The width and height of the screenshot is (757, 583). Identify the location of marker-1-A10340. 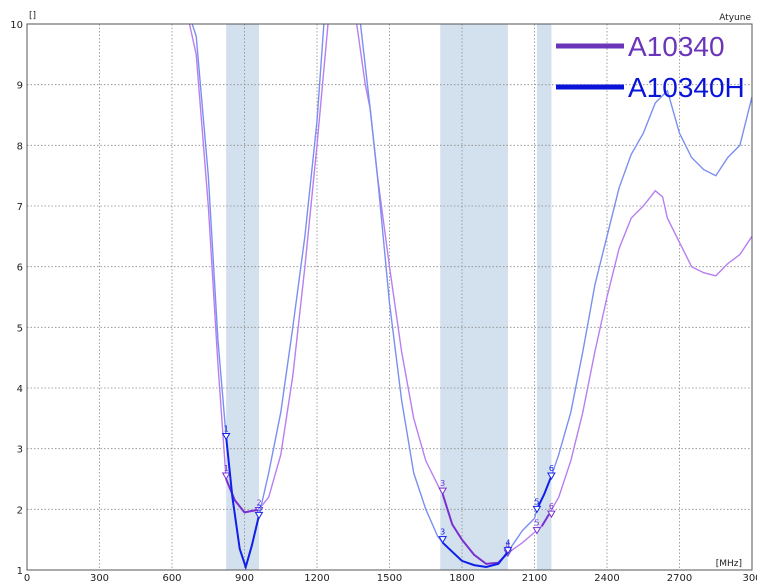
(226, 476).